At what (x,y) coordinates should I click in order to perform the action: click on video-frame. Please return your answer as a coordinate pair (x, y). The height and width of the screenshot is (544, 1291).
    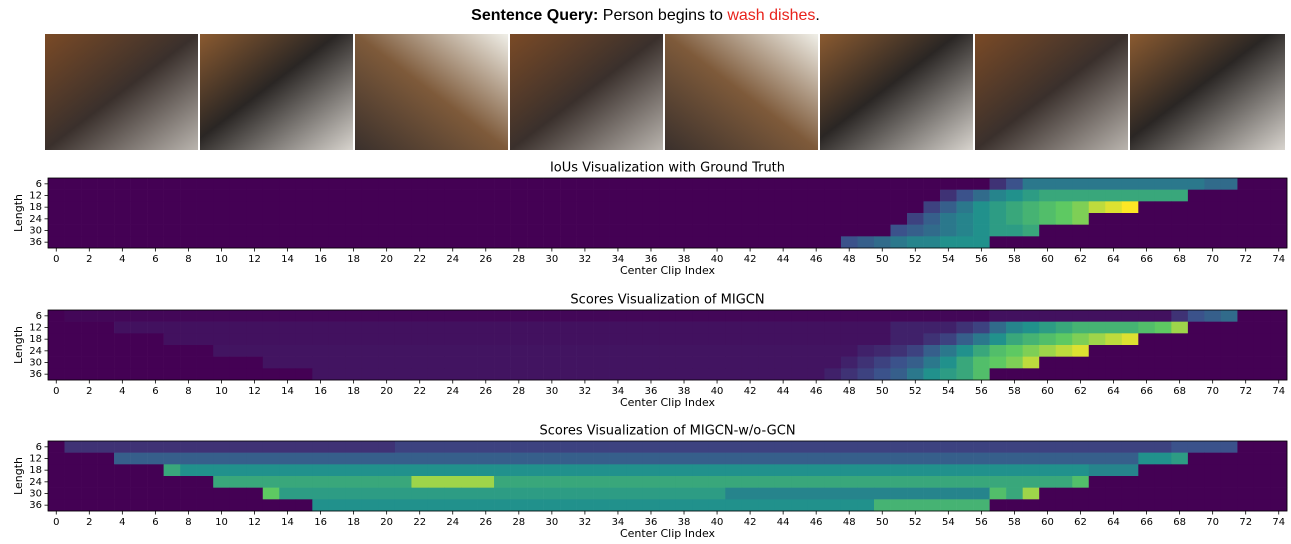
    Looking at the image, I should click on (276, 92).